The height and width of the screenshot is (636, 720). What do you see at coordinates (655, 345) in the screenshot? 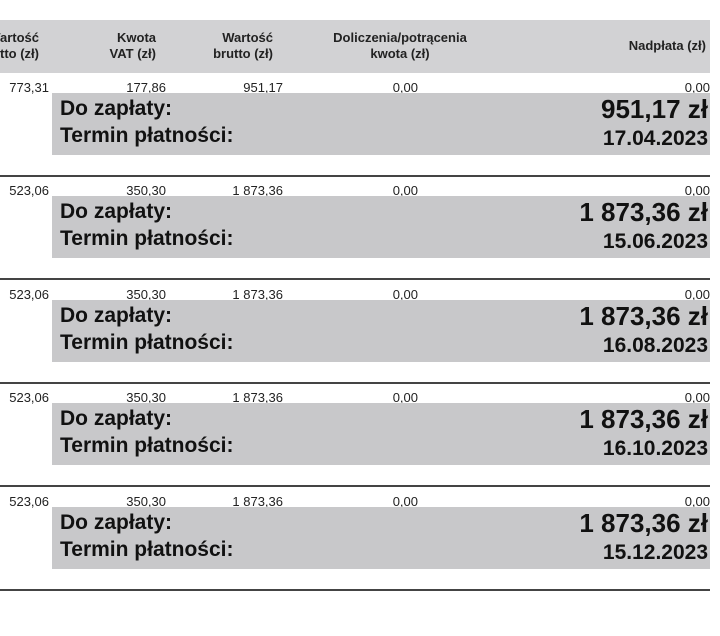
I see `due-date-value: 16.08.2023` at bounding box center [655, 345].